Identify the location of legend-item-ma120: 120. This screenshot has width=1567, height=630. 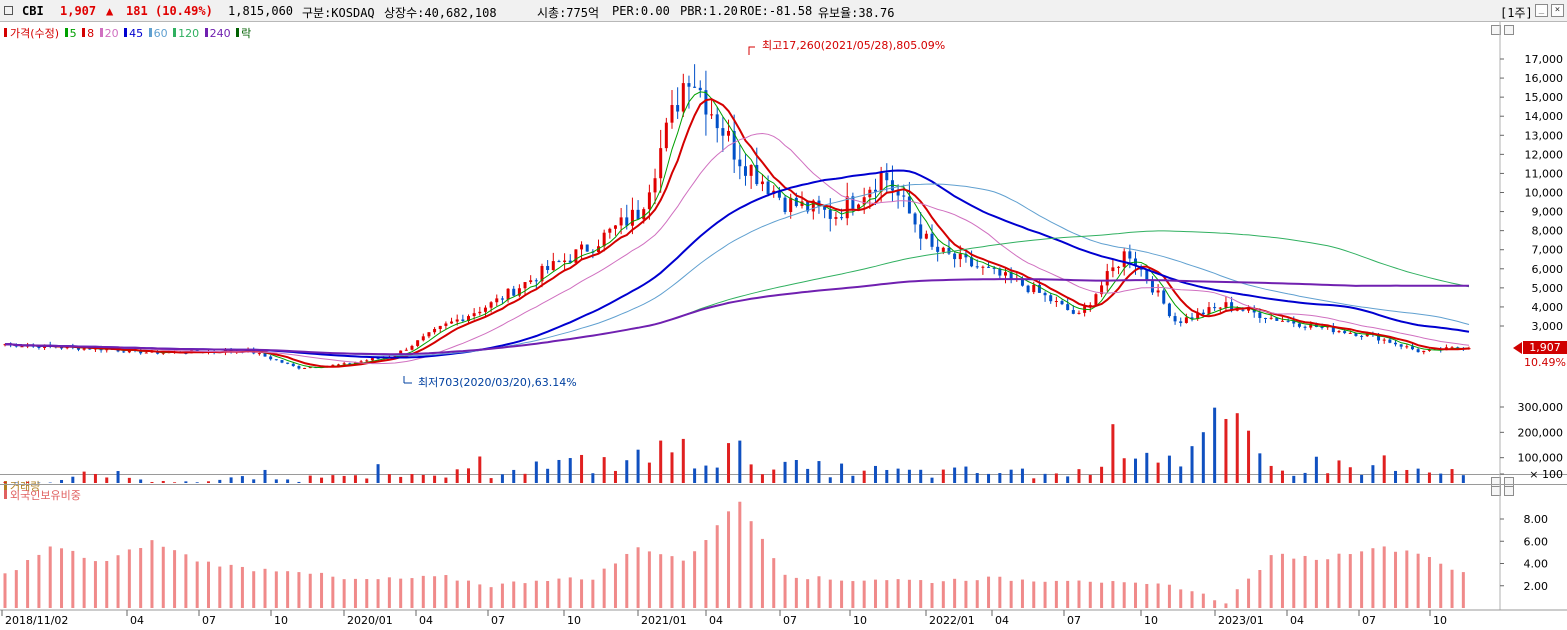
(185, 33).